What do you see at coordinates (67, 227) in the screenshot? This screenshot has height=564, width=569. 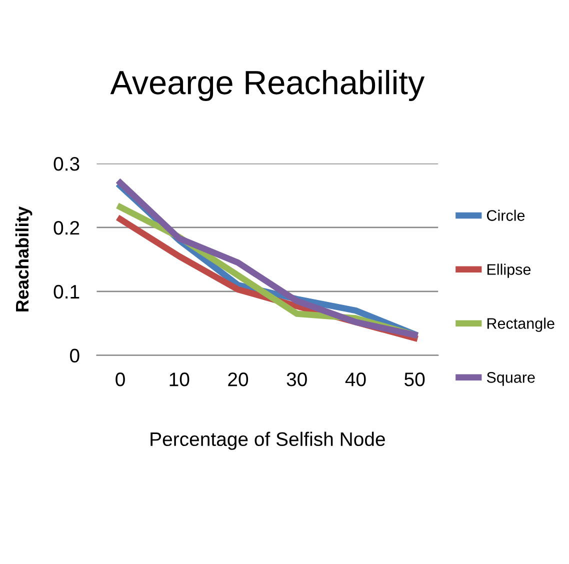 I see `y-tick-label: 0.2` at bounding box center [67, 227].